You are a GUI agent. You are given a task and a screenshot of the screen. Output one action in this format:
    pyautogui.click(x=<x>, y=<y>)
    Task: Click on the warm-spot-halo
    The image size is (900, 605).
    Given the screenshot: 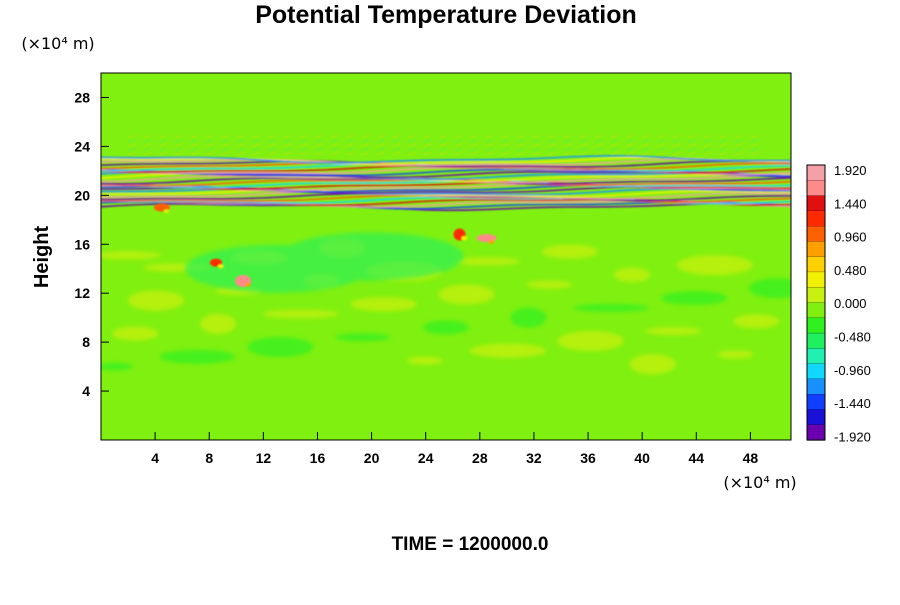 What is the action you would take?
    pyautogui.click(x=166, y=211)
    